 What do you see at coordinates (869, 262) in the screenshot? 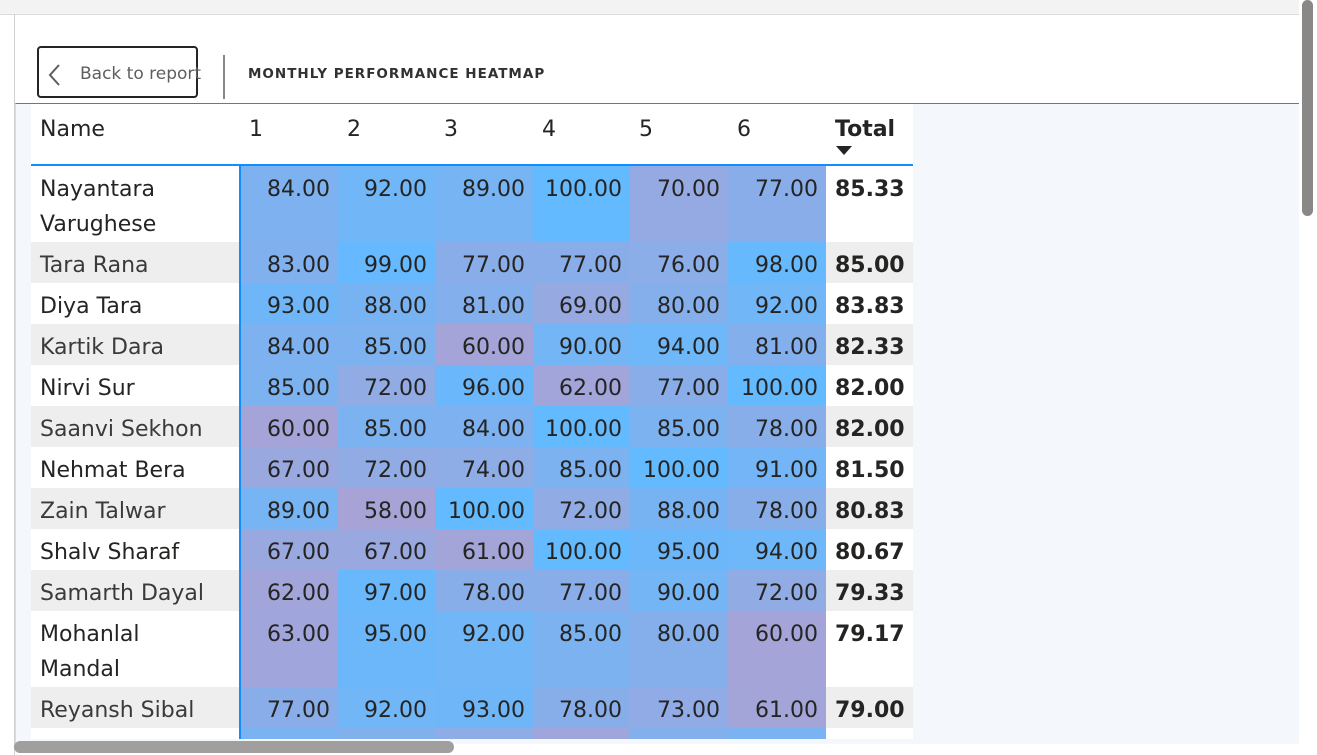
I see `row-total-cell: 85.00` at bounding box center [869, 262].